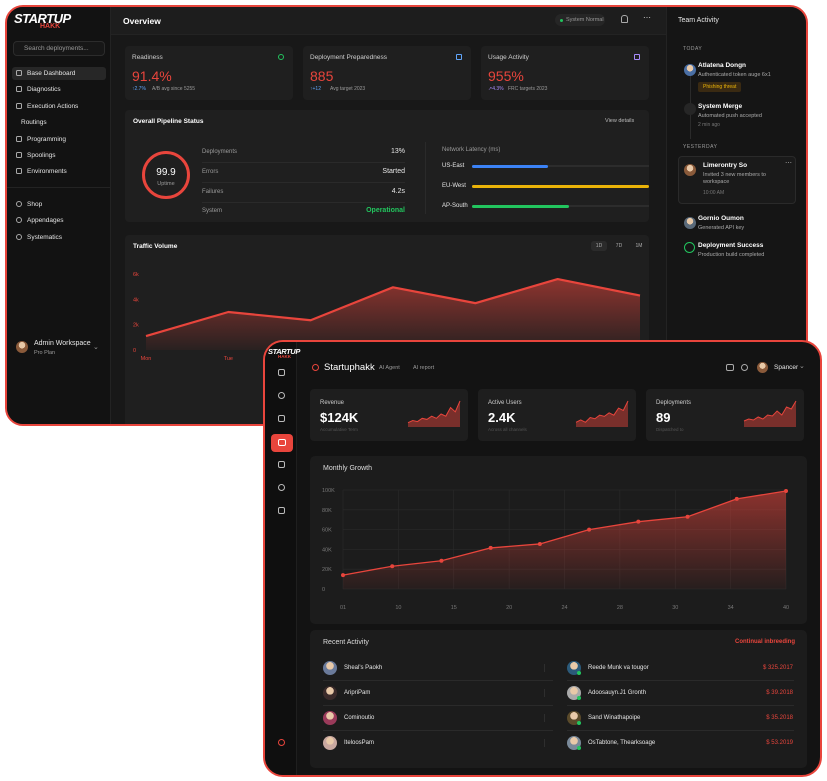 This screenshot has width=827, height=781. I want to click on range-button: 1D, so click(599, 246).